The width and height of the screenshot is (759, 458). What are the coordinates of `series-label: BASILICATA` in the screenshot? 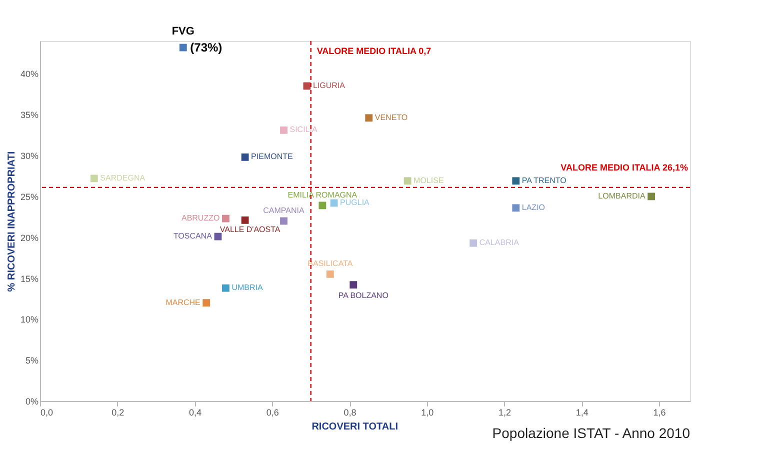 It's located at (331, 263).